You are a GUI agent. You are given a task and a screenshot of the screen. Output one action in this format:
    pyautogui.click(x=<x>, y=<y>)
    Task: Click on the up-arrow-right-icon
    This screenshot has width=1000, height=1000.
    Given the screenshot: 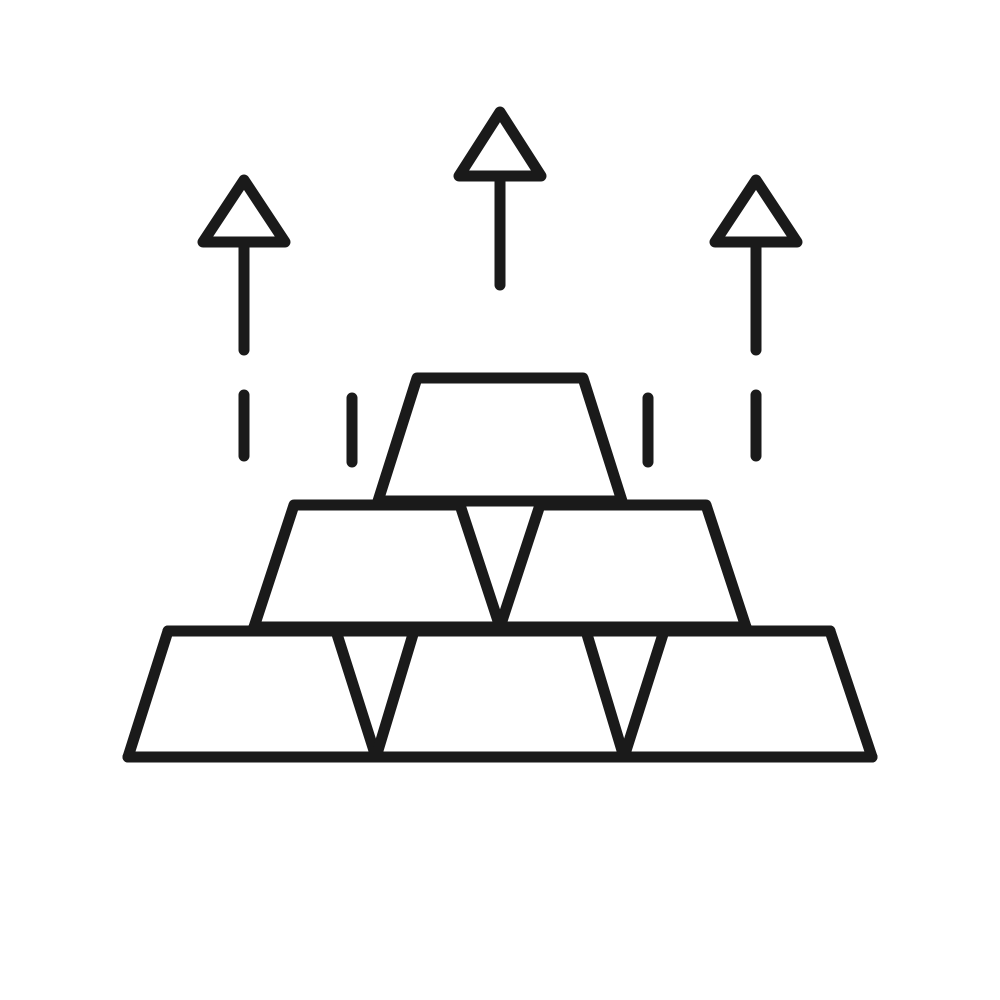 What is the action you would take?
    pyautogui.click(x=756, y=265)
    